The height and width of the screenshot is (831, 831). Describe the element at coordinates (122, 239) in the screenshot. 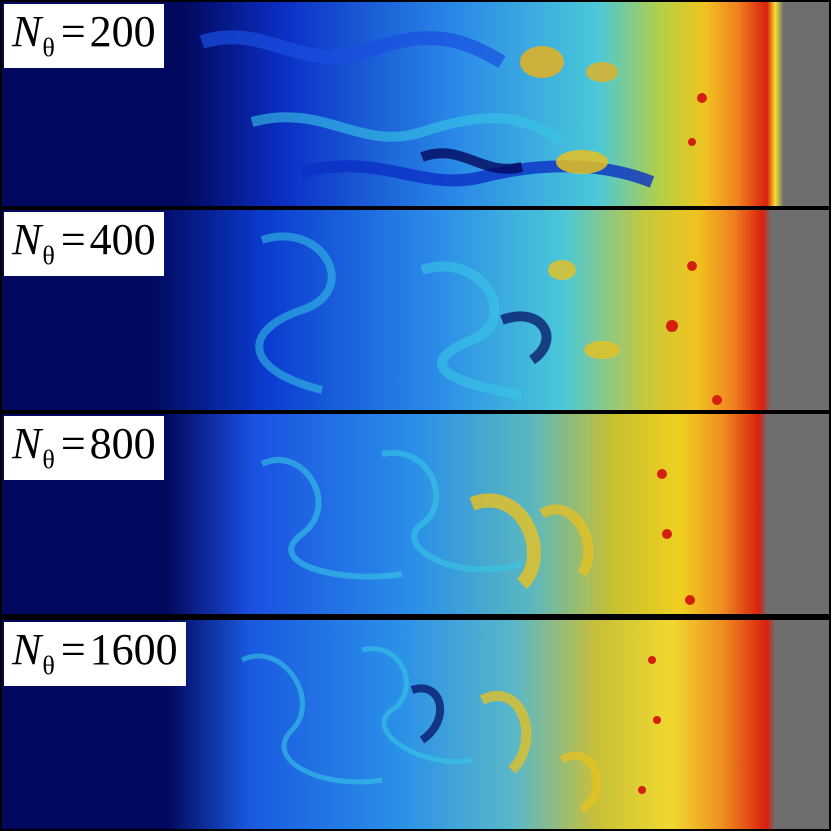

I see `label-value: 400` at that location.